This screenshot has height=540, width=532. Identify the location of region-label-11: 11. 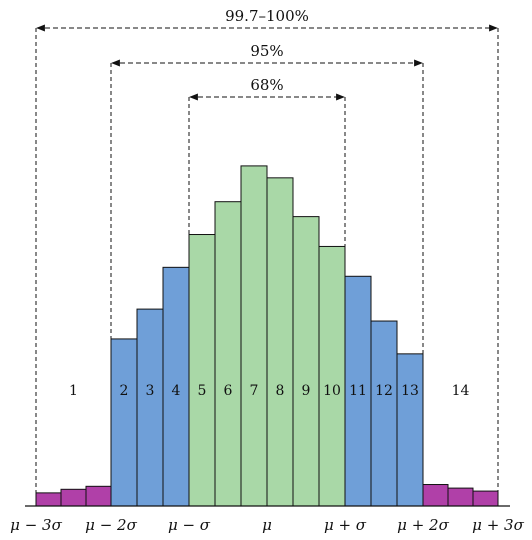
(358, 391).